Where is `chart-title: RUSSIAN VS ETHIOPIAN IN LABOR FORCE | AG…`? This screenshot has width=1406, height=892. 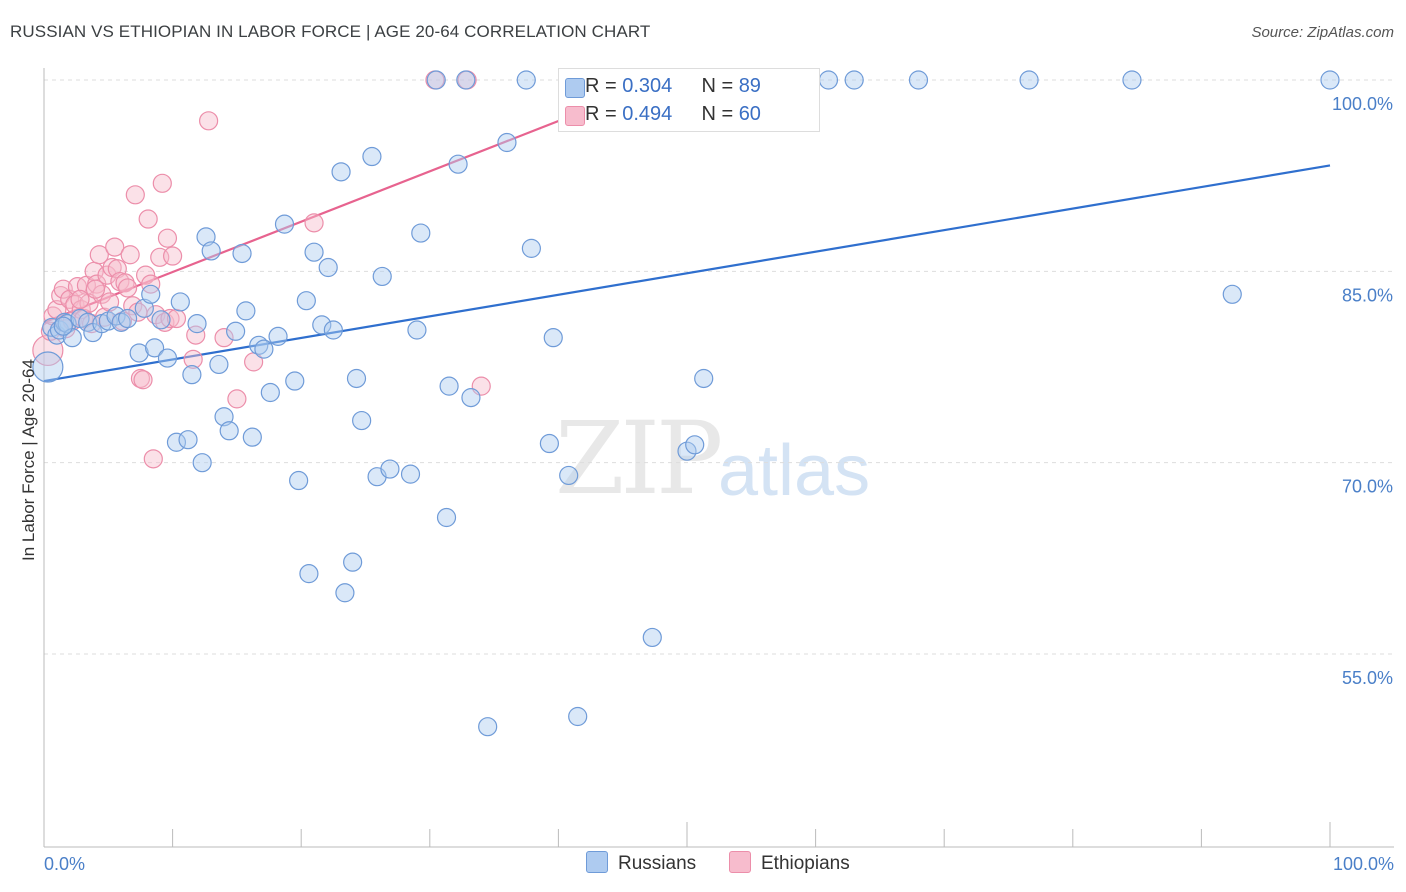 chart-title: RUSSIAN VS ETHIOPIAN IN LABOR FORCE | AG… is located at coordinates (330, 31).